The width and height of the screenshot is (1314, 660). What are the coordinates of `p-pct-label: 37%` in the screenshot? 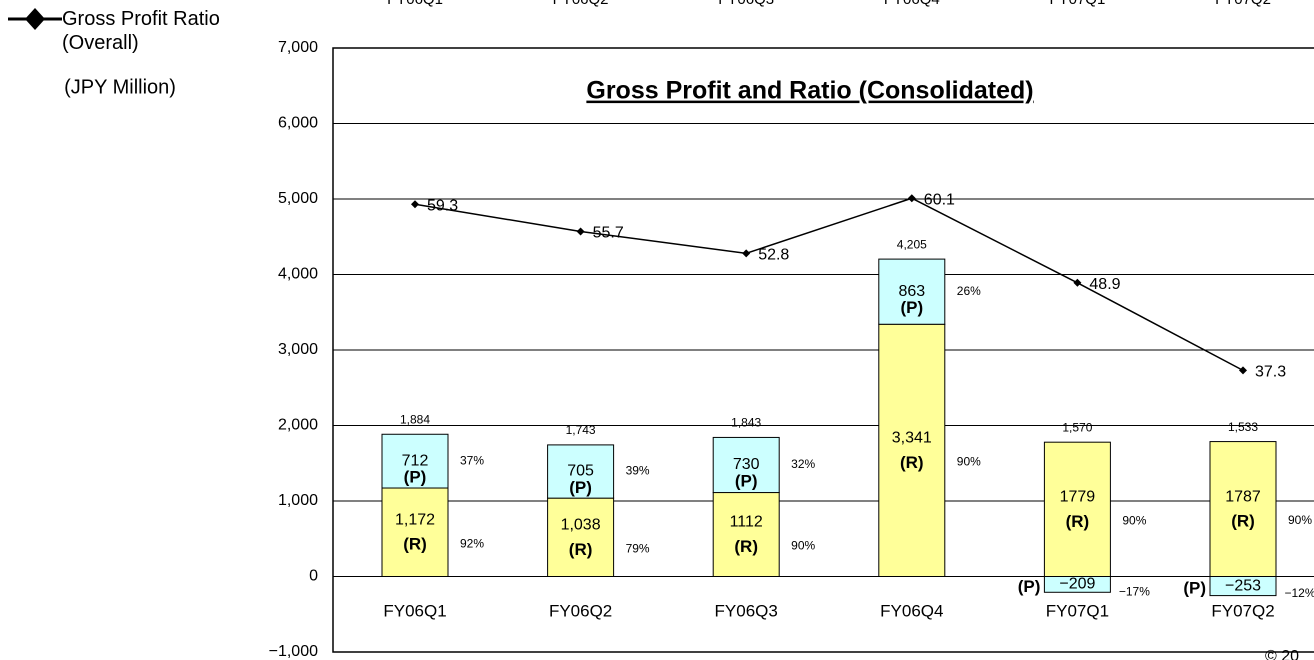 It's located at (472, 460).